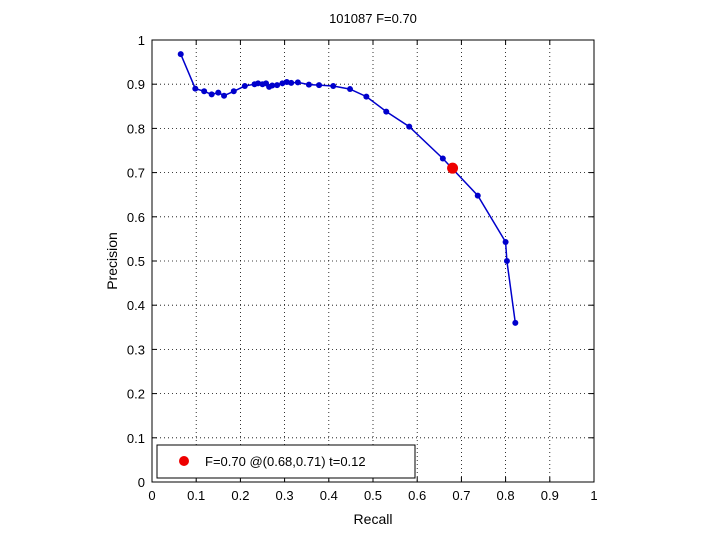 The width and height of the screenshot is (720, 540). I want to click on y-axis-label: Precision, so click(112, 261).